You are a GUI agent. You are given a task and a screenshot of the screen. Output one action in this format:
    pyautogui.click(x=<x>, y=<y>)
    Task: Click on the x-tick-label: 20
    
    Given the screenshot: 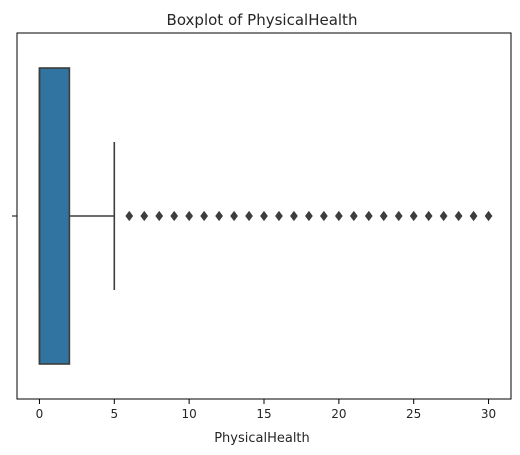 What is the action you would take?
    pyautogui.click(x=338, y=414)
    